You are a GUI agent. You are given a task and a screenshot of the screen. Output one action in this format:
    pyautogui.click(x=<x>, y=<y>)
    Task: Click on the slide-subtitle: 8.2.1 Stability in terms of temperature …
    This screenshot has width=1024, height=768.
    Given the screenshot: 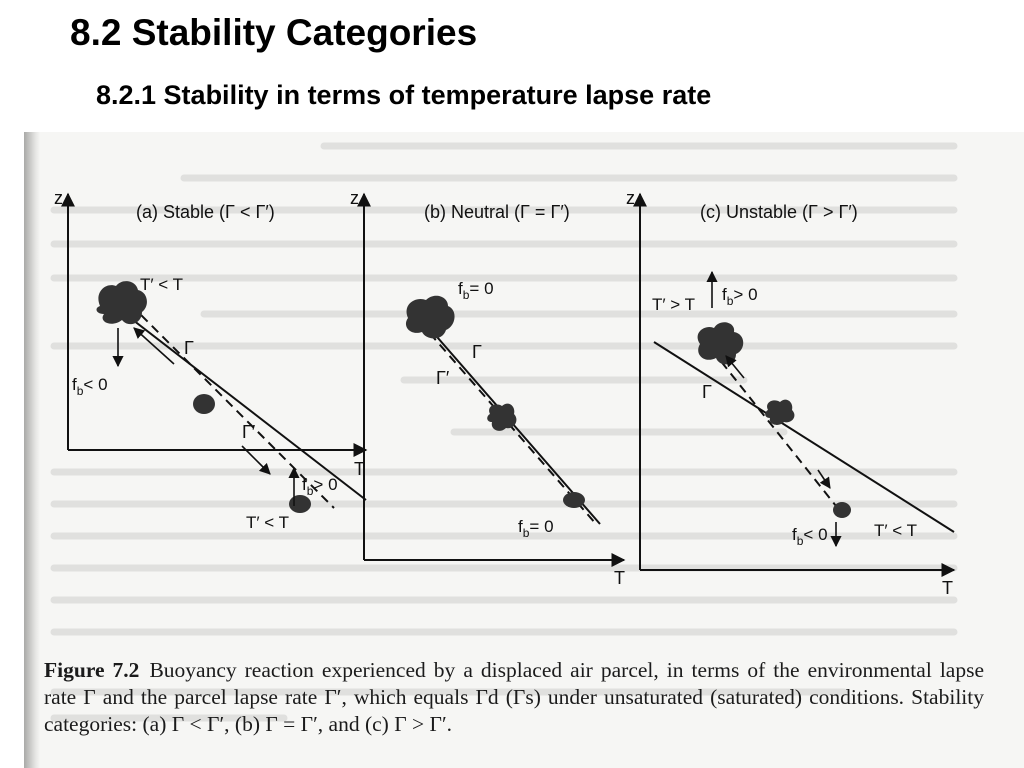 What is the action you would take?
    pyautogui.click(x=404, y=95)
    